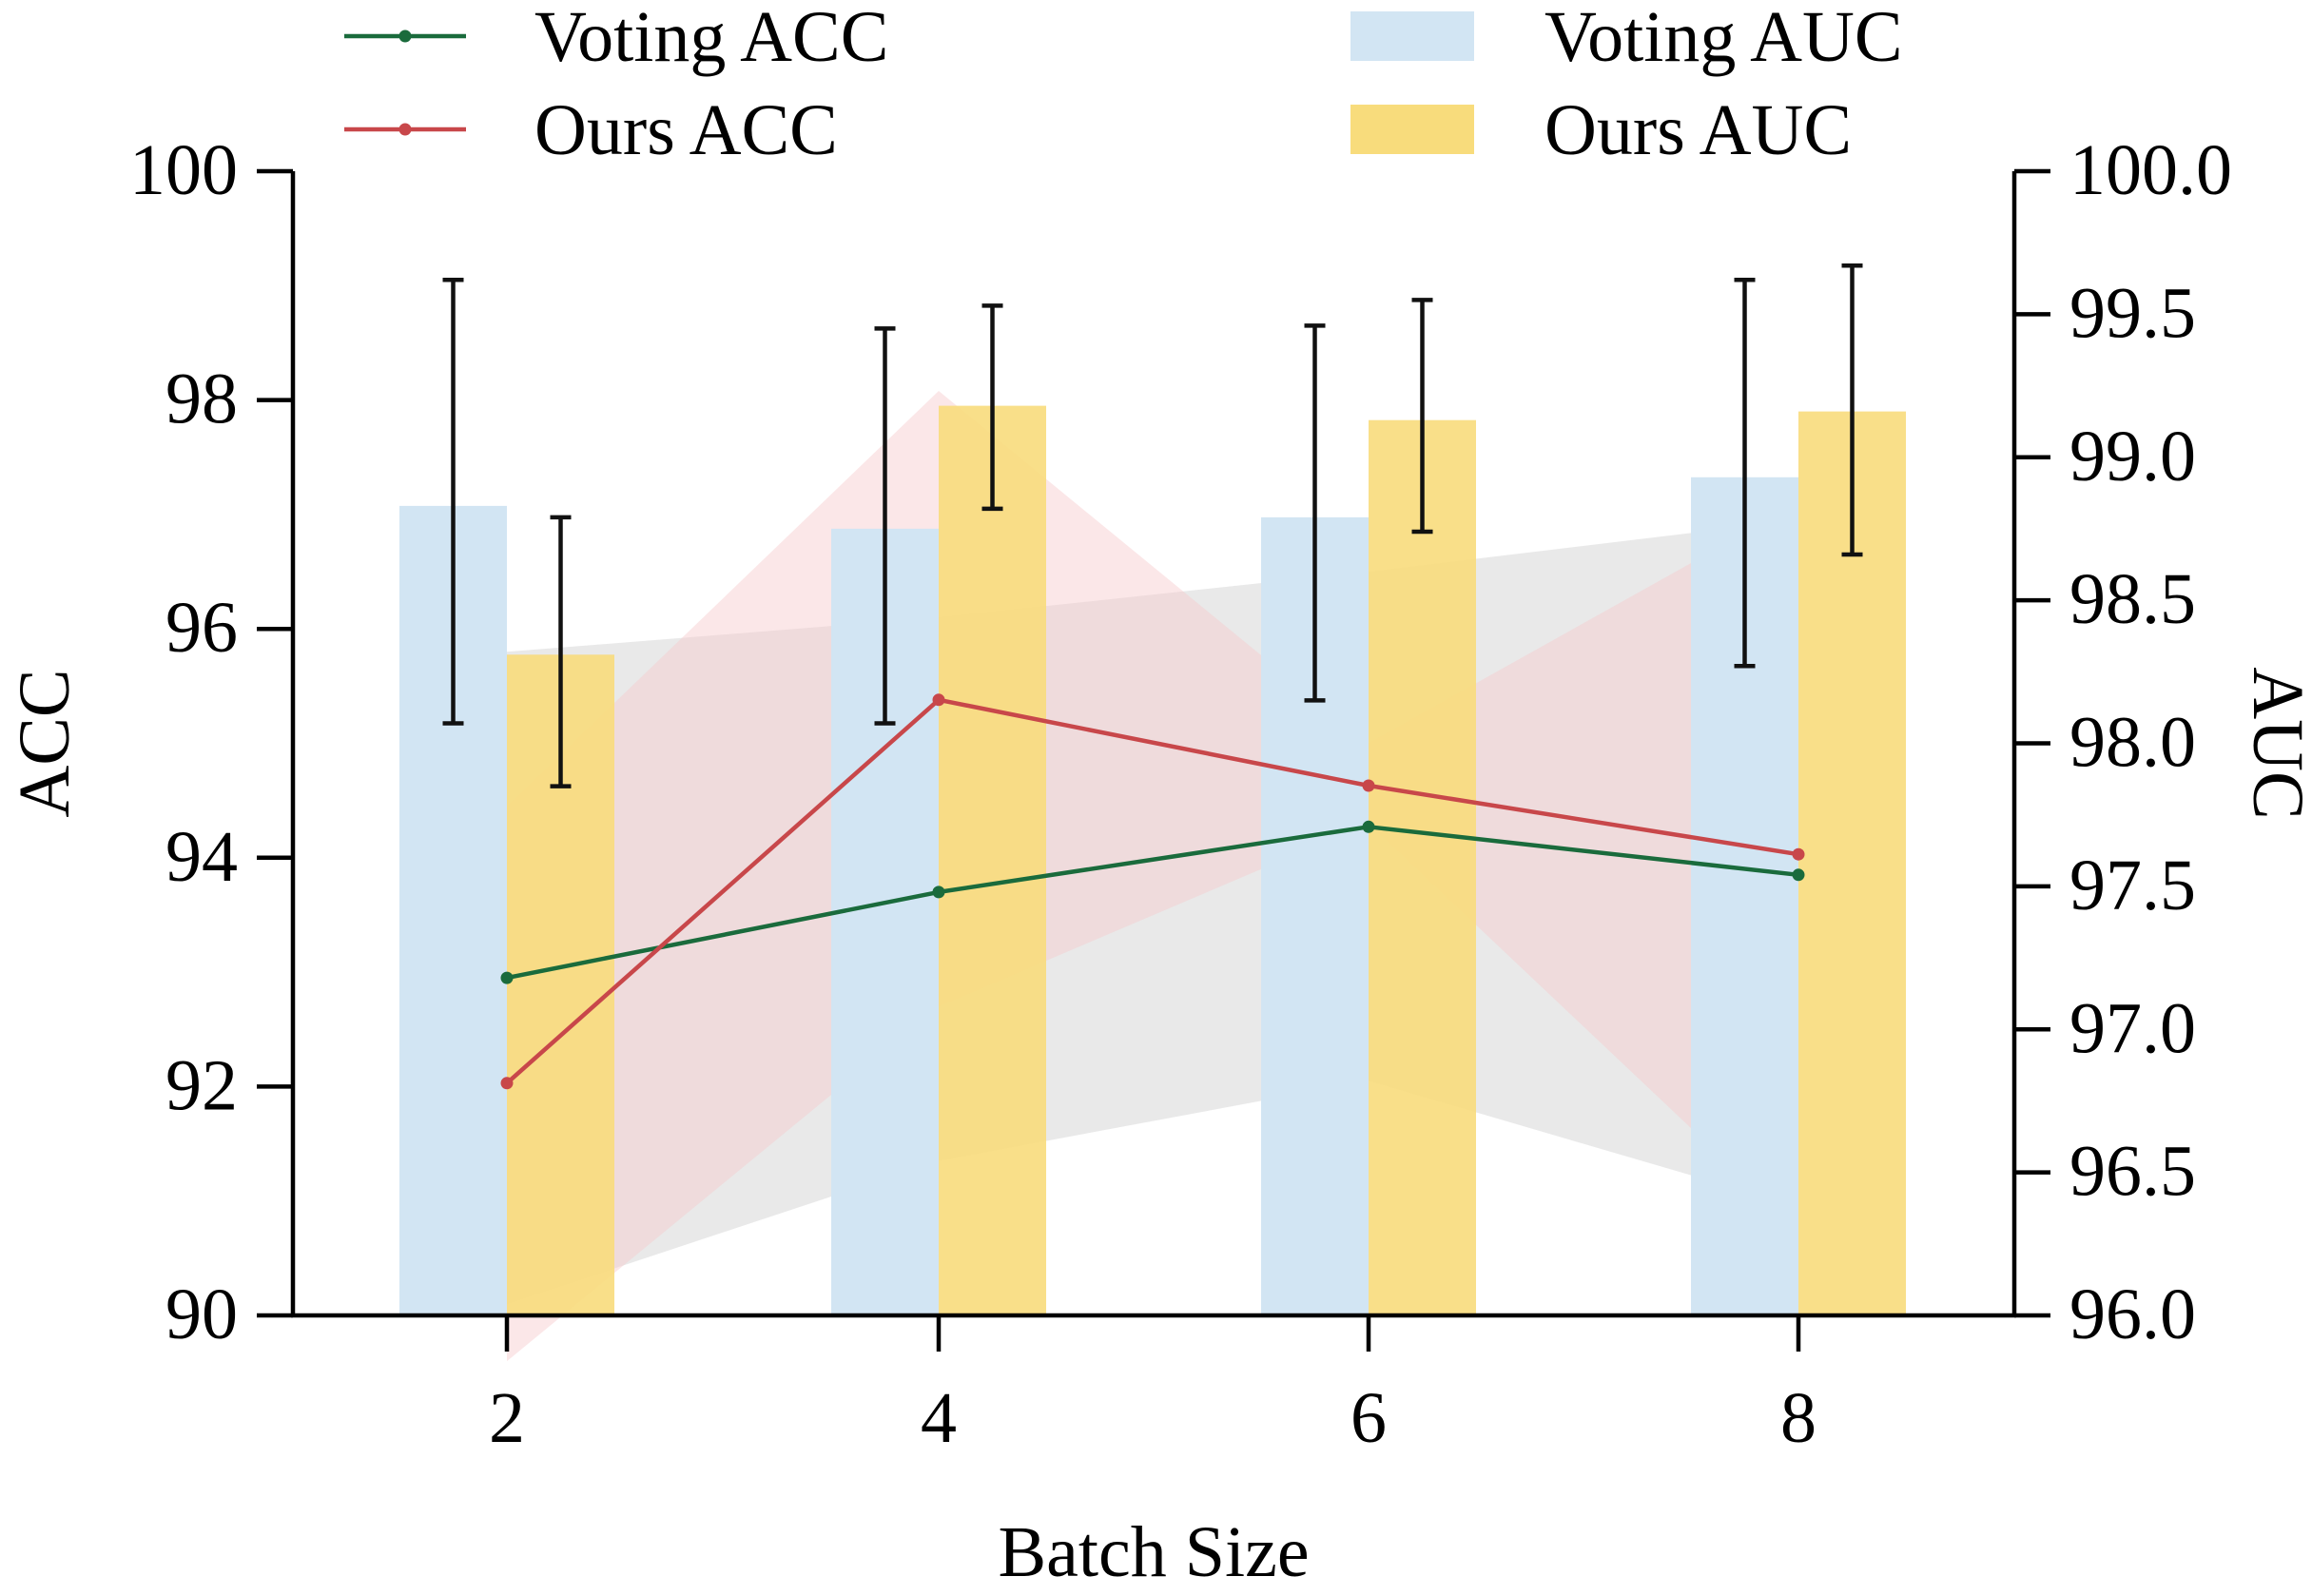  Describe the element at coordinates (183, 170) in the screenshot. I see `left-tick-label-100: 100` at that location.